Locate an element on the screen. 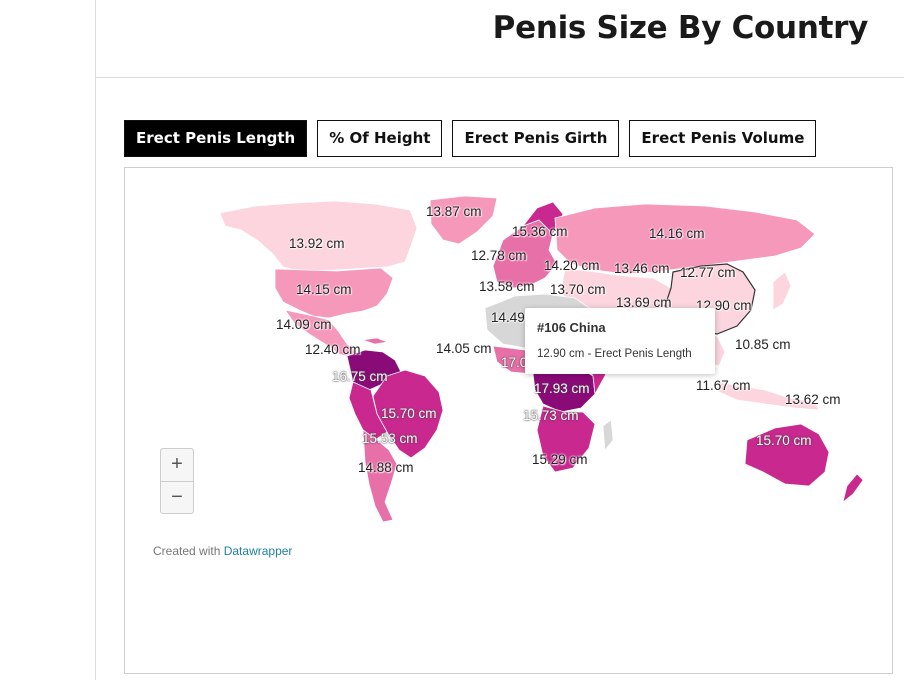 Image resolution: width=904 pixels, height=680 pixels. region-indonesia is located at coordinates (768, 396).